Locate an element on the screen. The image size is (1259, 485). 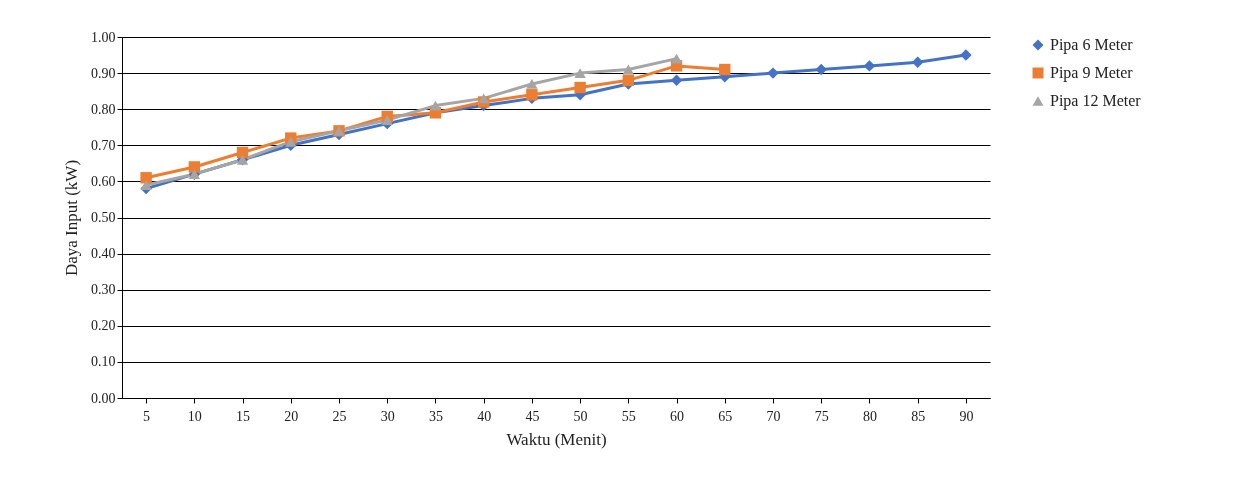
x-tick-label: 45 is located at coordinates (532, 416).